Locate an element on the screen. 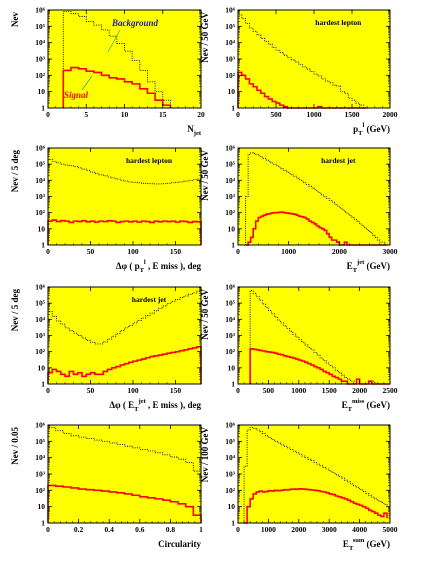 Image resolution: width=436 pixels, height=564 pixels. x-axis-label-sup: sum is located at coordinates (359, 540).